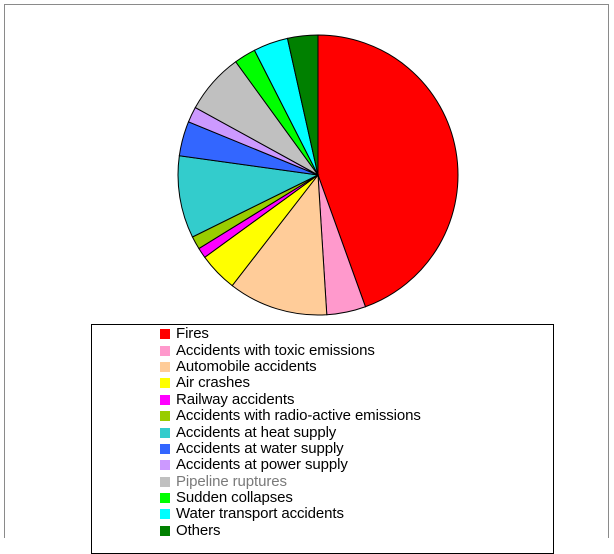 The width and height of the screenshot is (614, 554). What do you see at coordinates (256, 432) in the screenshot?
I see `legend-label: Accidents at heat supply` at bounding box center [256, 432].